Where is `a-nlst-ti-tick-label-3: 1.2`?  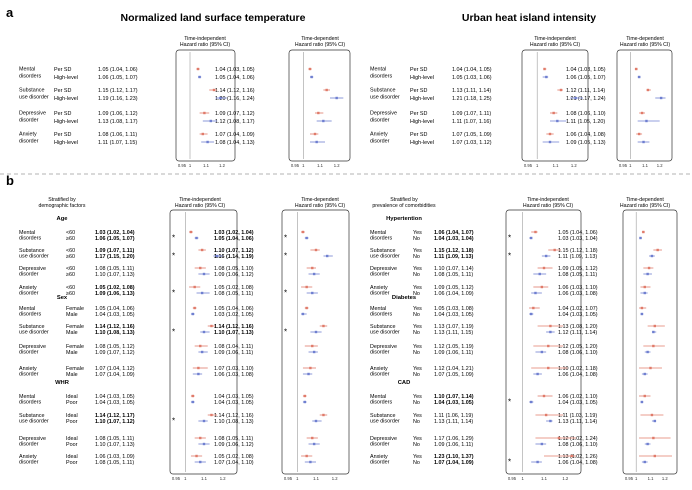 a-nlst-ti-tick-label-3: 1.2 is located at coordinates (222, 165).